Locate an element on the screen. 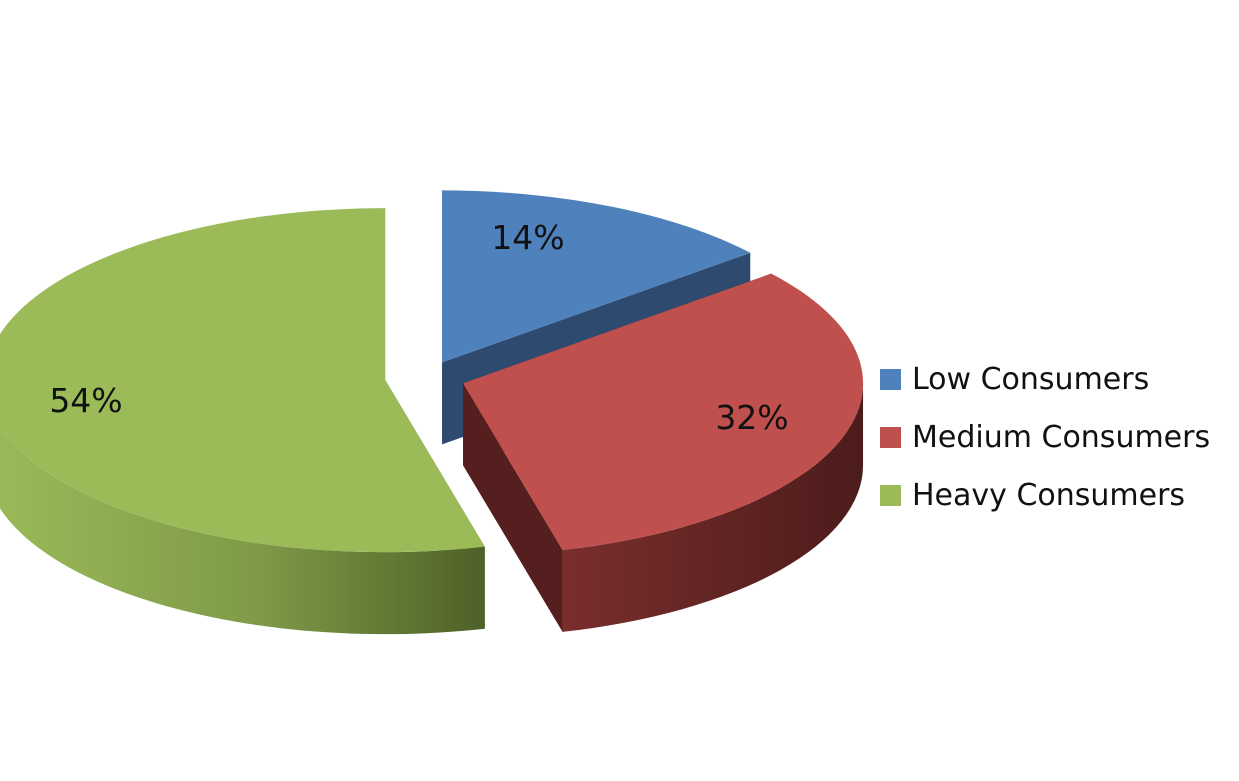 This screenshot has width=1239, height=781. legend-swatch-heavy-consumers is located at coordinates (890, 495).